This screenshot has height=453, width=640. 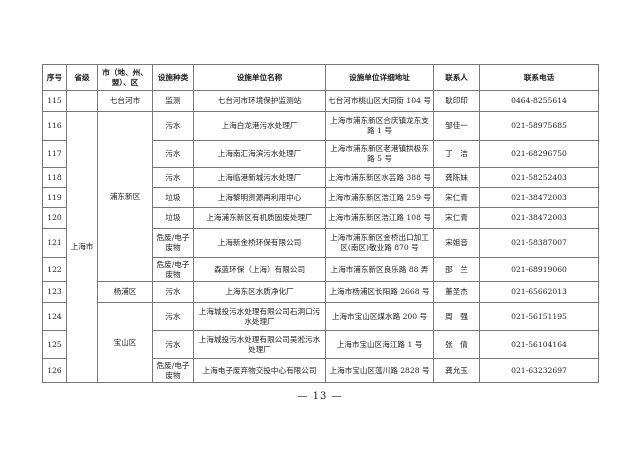 What do you see at coordinates (456, 344) in the screenshot?
I see `cell-contact: 张 倩` at bounding box center [456, 344].